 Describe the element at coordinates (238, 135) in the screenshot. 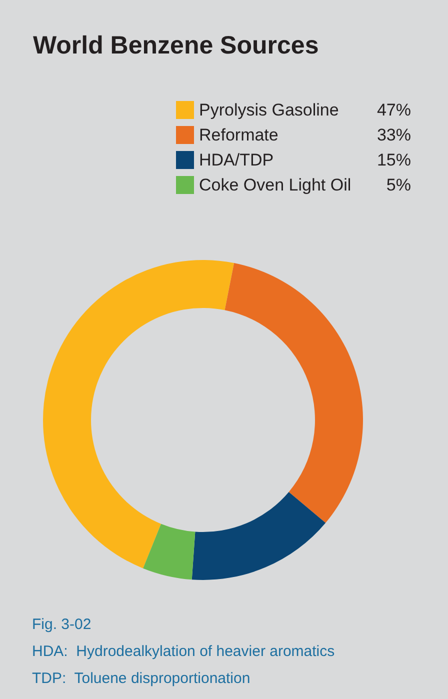

I see `legend-label: Reformate` at that location.